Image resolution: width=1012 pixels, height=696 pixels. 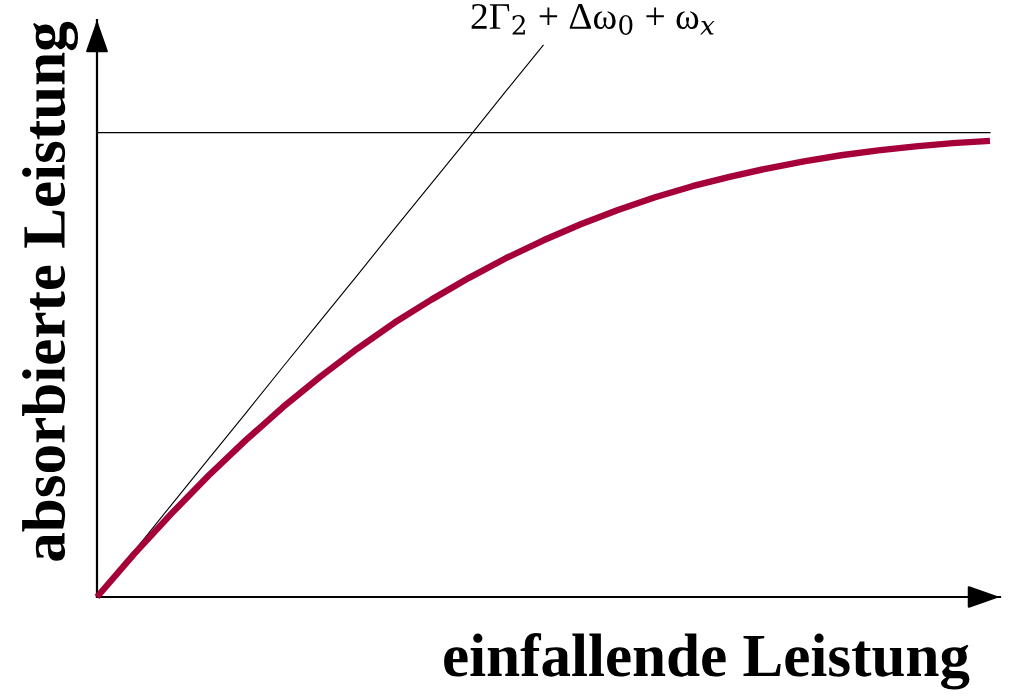 What do you see at coordinates (50, 291) in the screenshot?
I see `y-axis-title: absorbierte Leistung` at bounding box center [50, 291].